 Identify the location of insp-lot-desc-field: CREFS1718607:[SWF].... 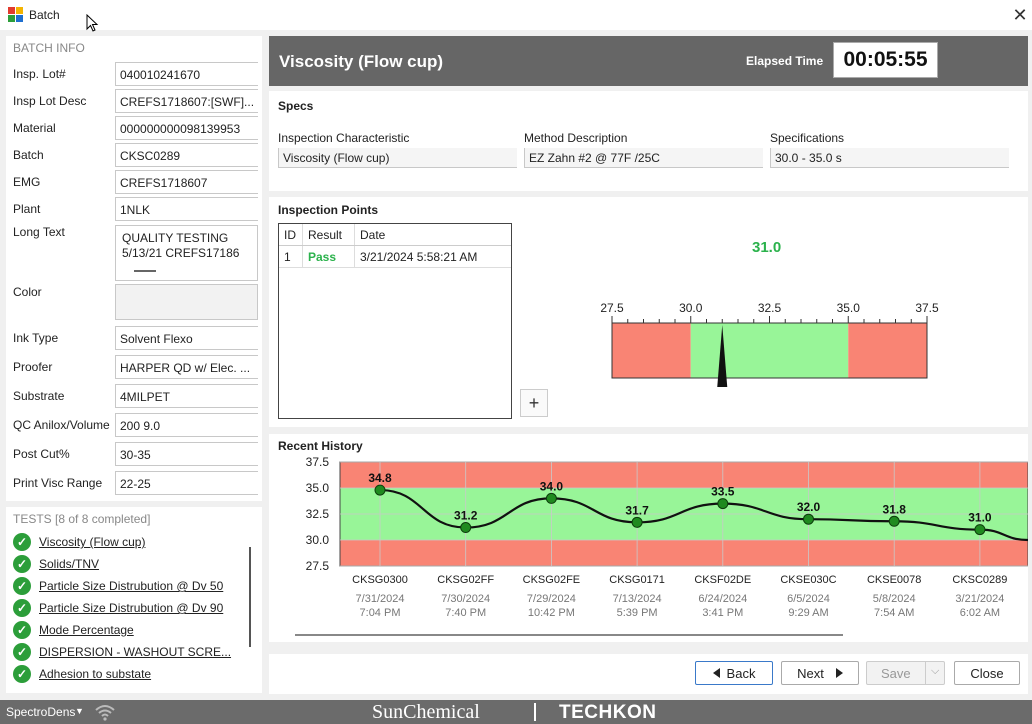
(186, 101).